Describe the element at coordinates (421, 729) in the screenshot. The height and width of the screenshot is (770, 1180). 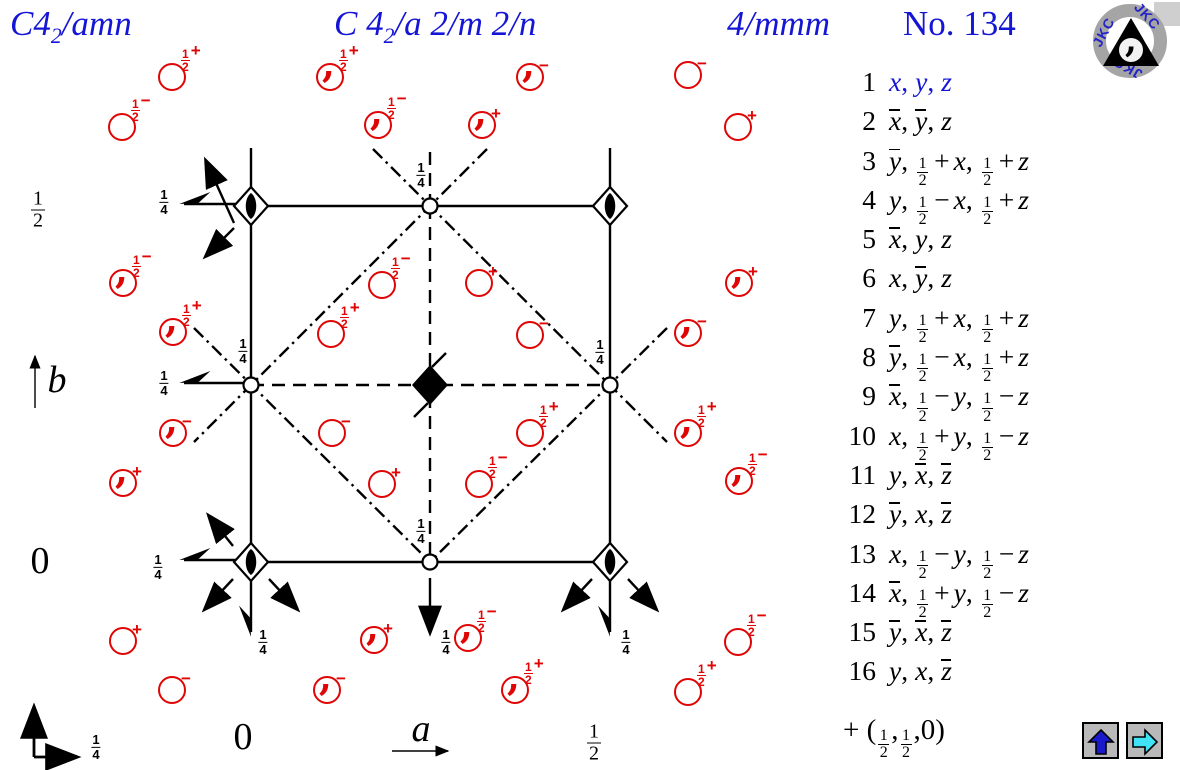
I see `axis-label-a: a` at that location.